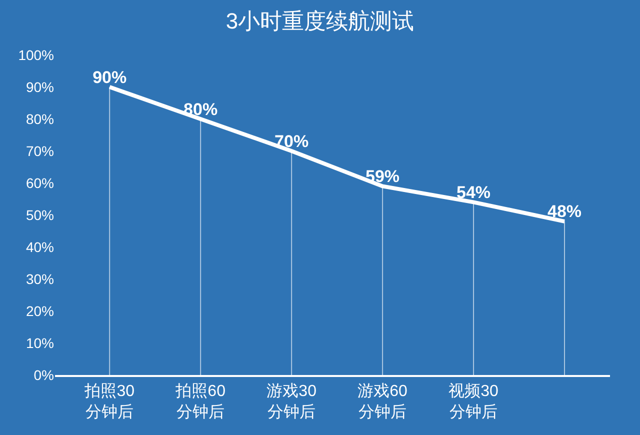 The width and height of the screenshot is (640, 435). Describe the element at coordinates (200, 402) in the screenshot. I see `x-tick-label: 拍照60 分钟后` at that location.